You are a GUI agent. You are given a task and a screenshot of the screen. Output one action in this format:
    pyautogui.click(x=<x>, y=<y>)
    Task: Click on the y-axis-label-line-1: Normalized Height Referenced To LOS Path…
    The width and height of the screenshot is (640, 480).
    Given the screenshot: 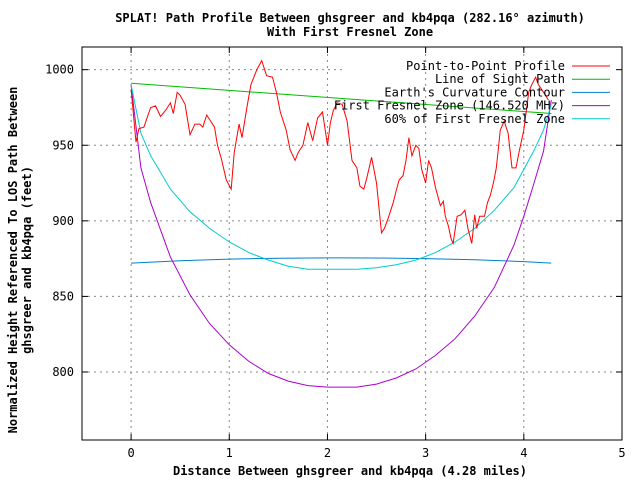 What is the action you would take?
    pyautogui.click(x=13, y=260)
    